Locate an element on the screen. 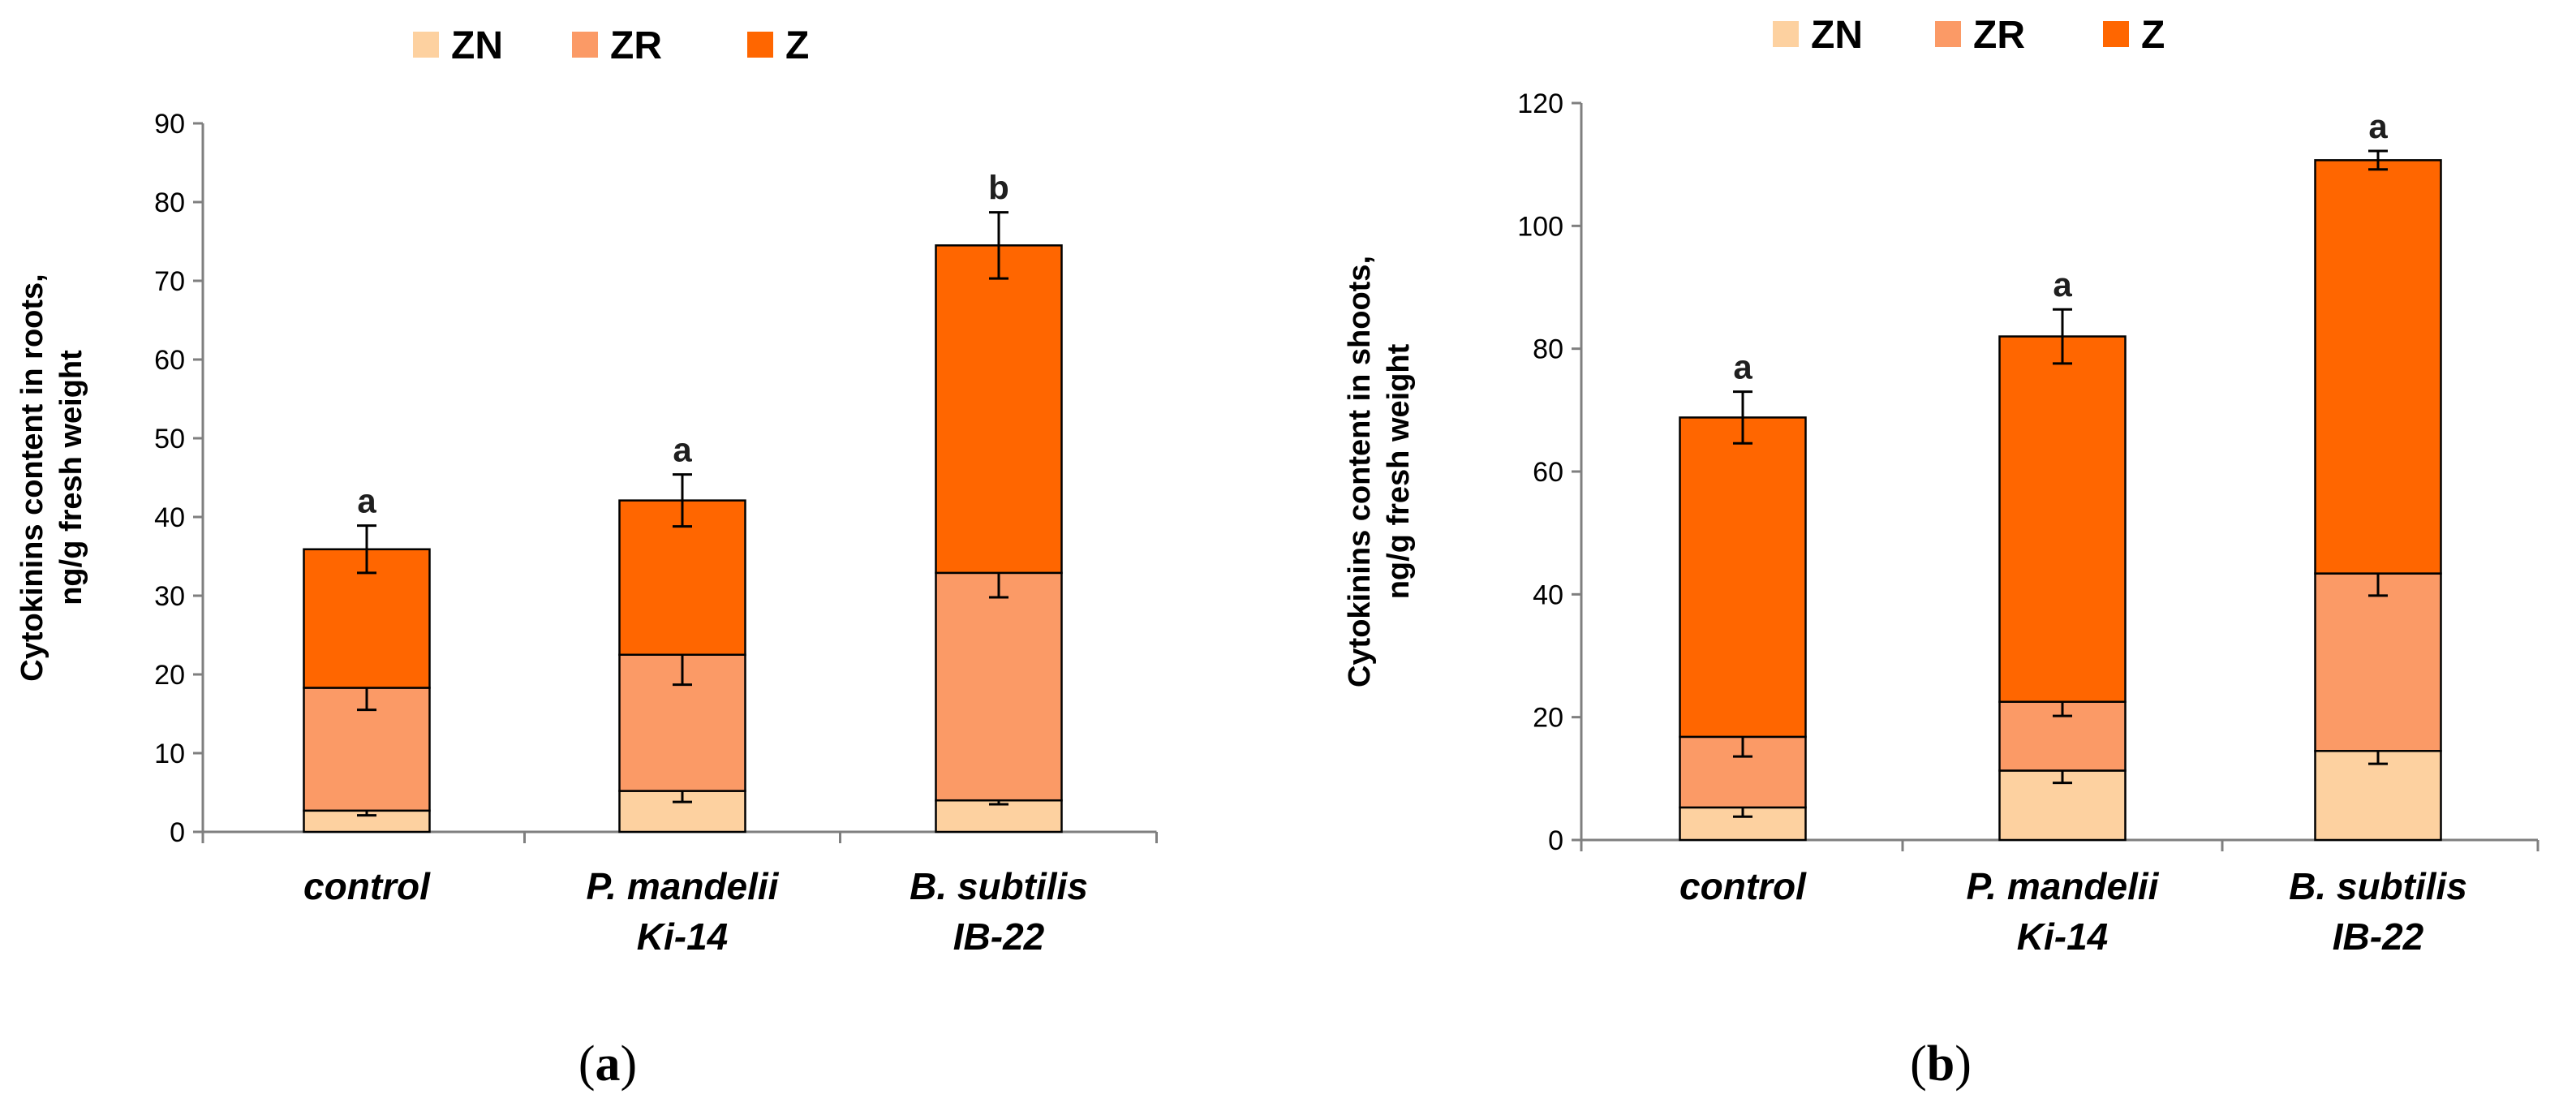 This screenshot has width=2576, height=1107. y-tick-label-b-0: 0 is located at coordinates (1555, 840).